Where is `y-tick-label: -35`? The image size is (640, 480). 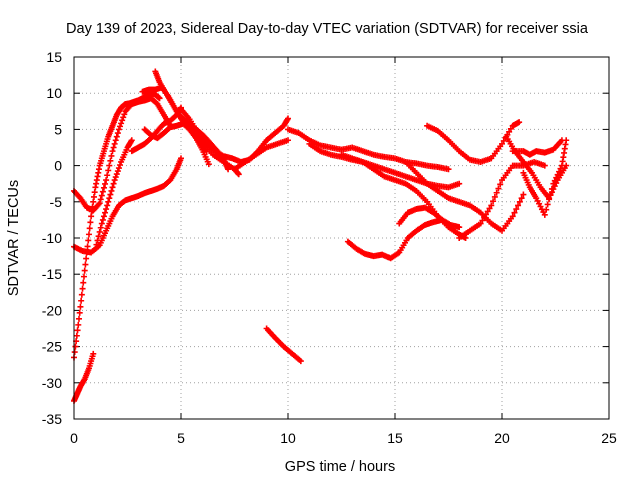 y-tick-label: -35 is located at coordinates (52, 419).